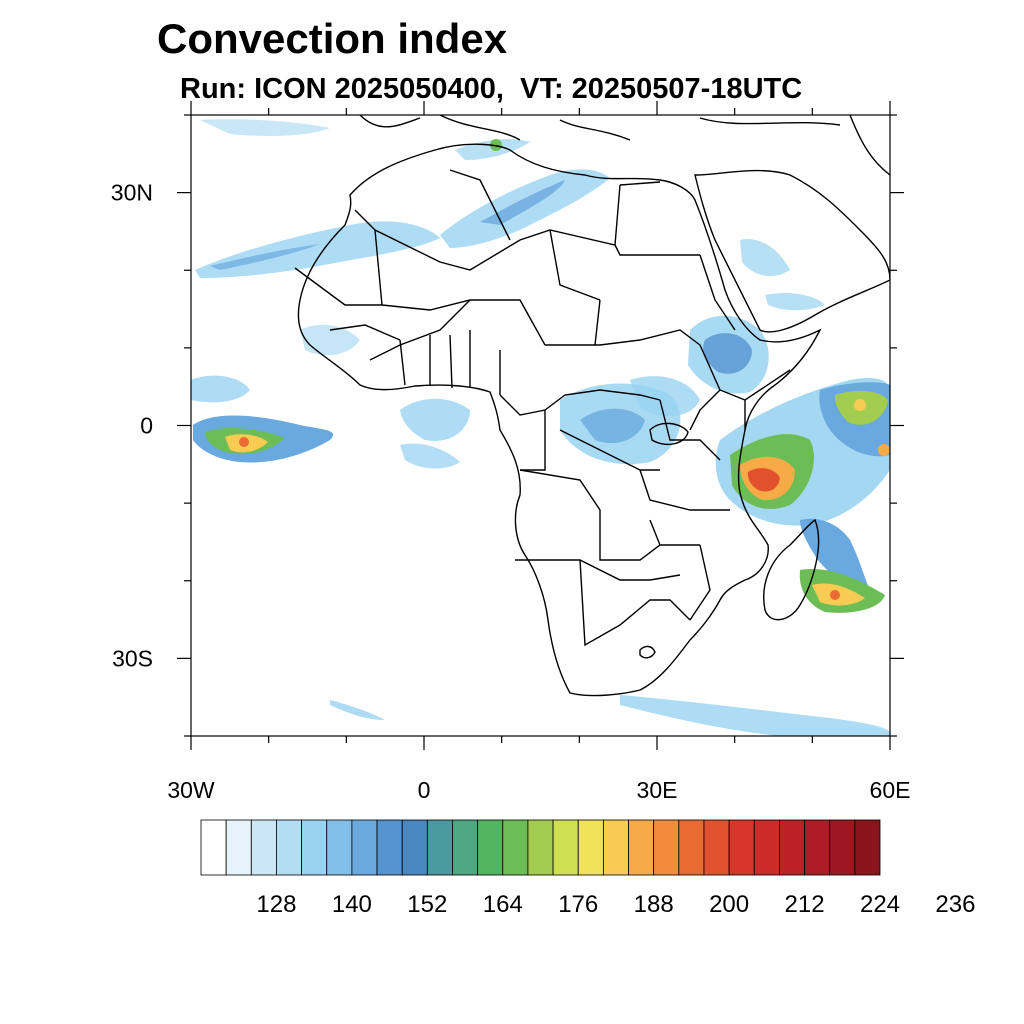  Describe the element at coordinates (427, 904) in the screenshot. I see `colorbar-label: 152` at that location.